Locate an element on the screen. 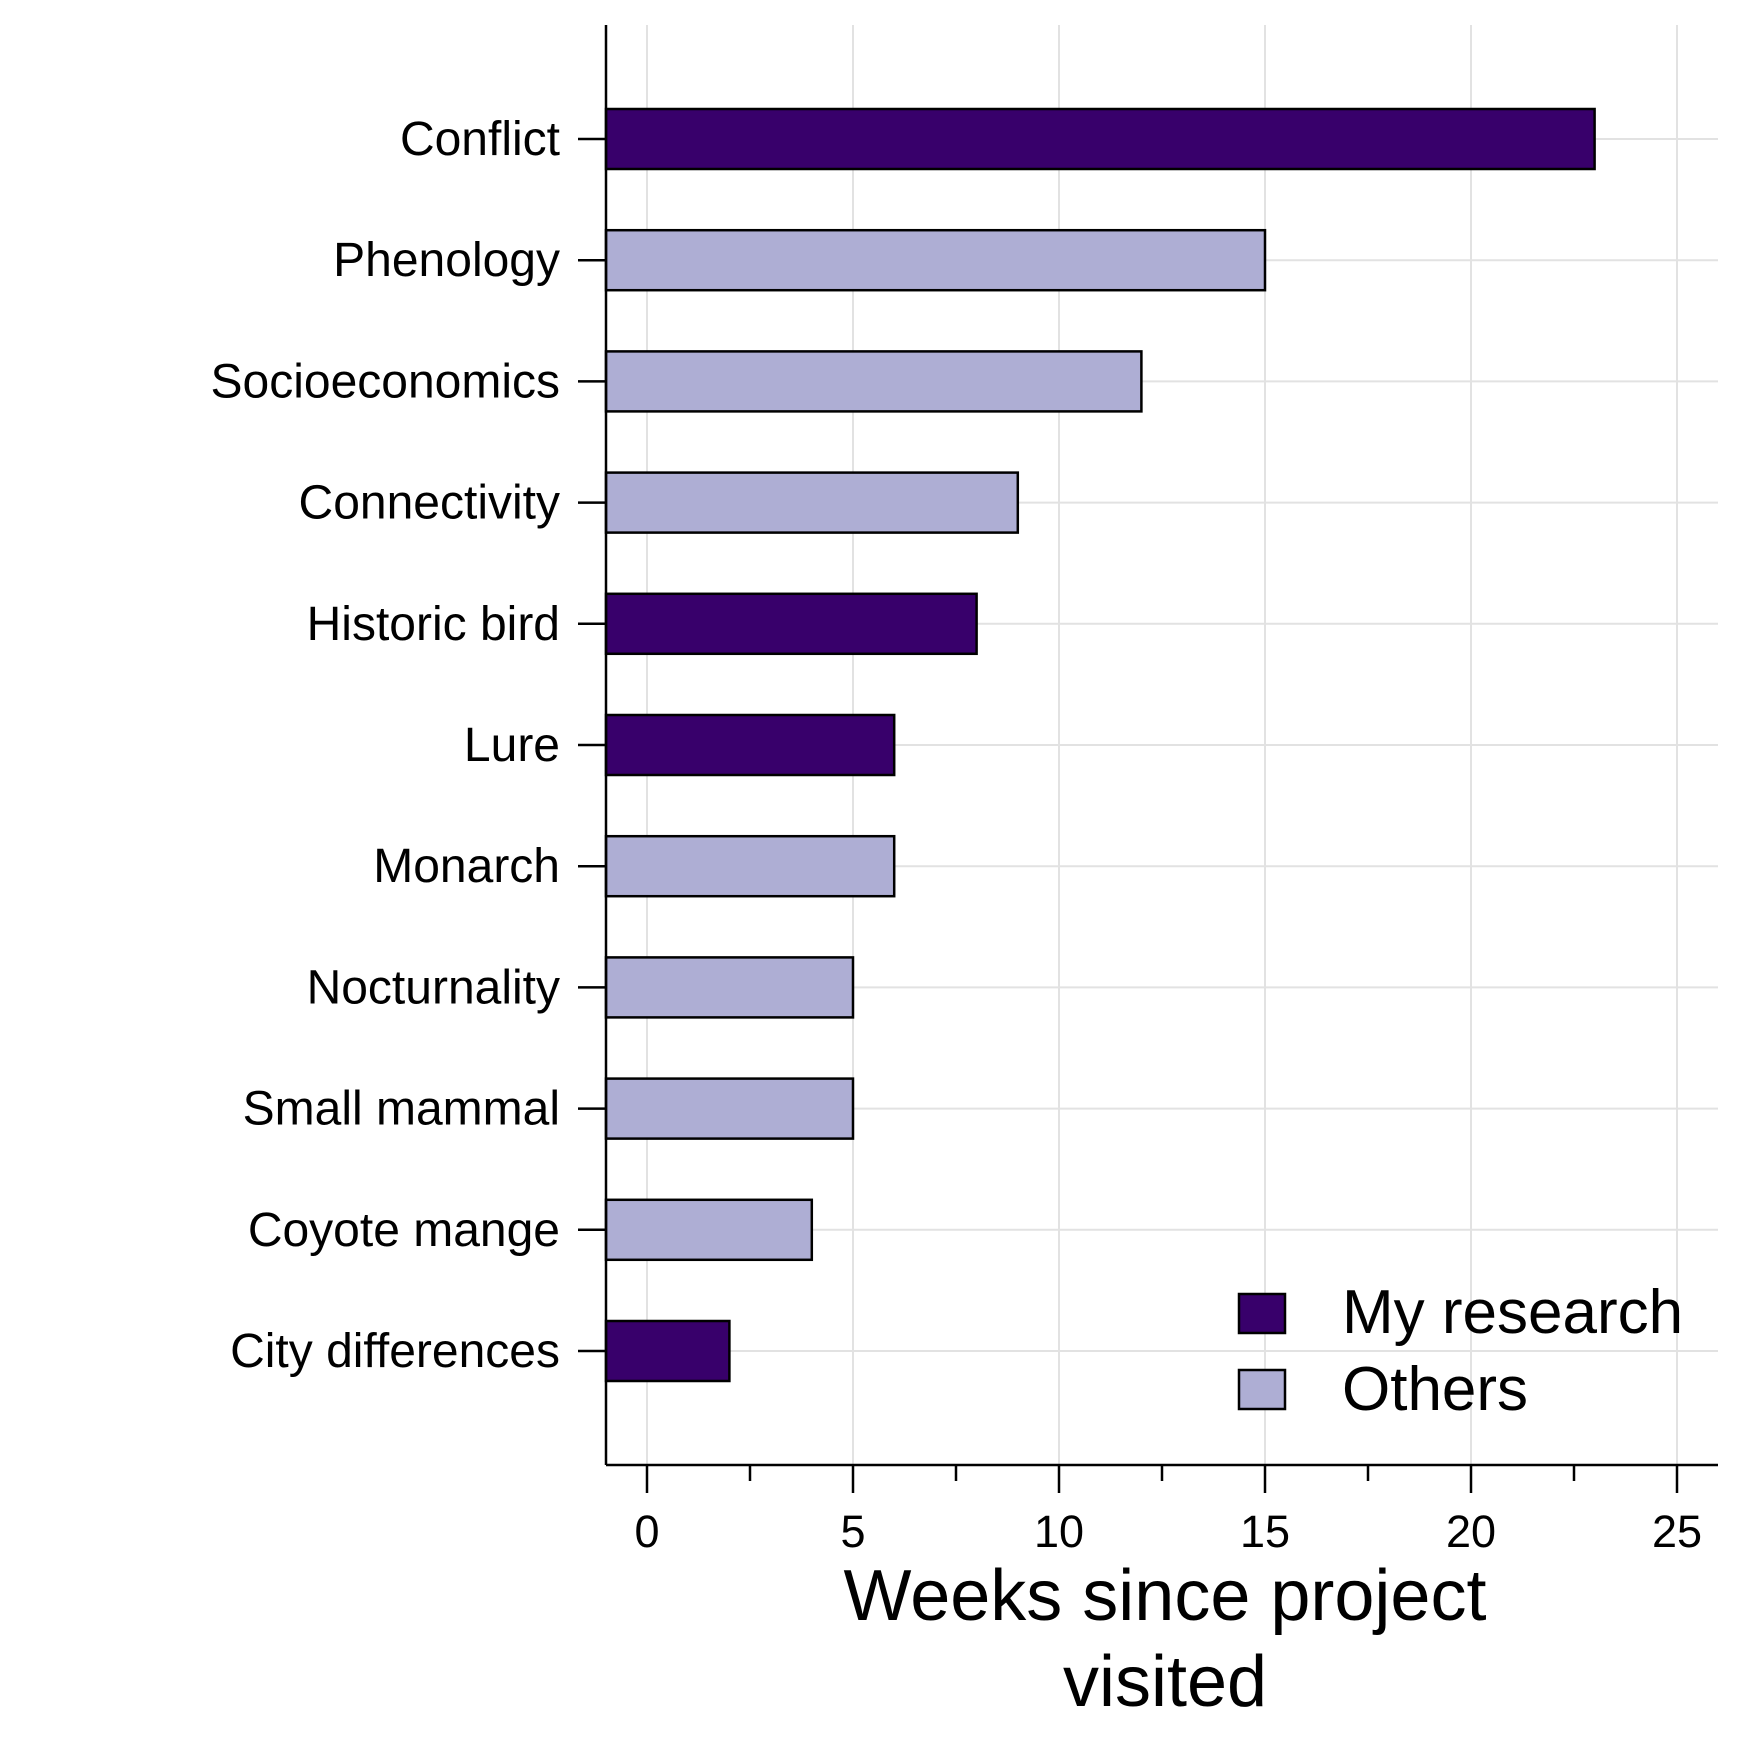  category-label: Historic bird is located at coordinates (433, 624).